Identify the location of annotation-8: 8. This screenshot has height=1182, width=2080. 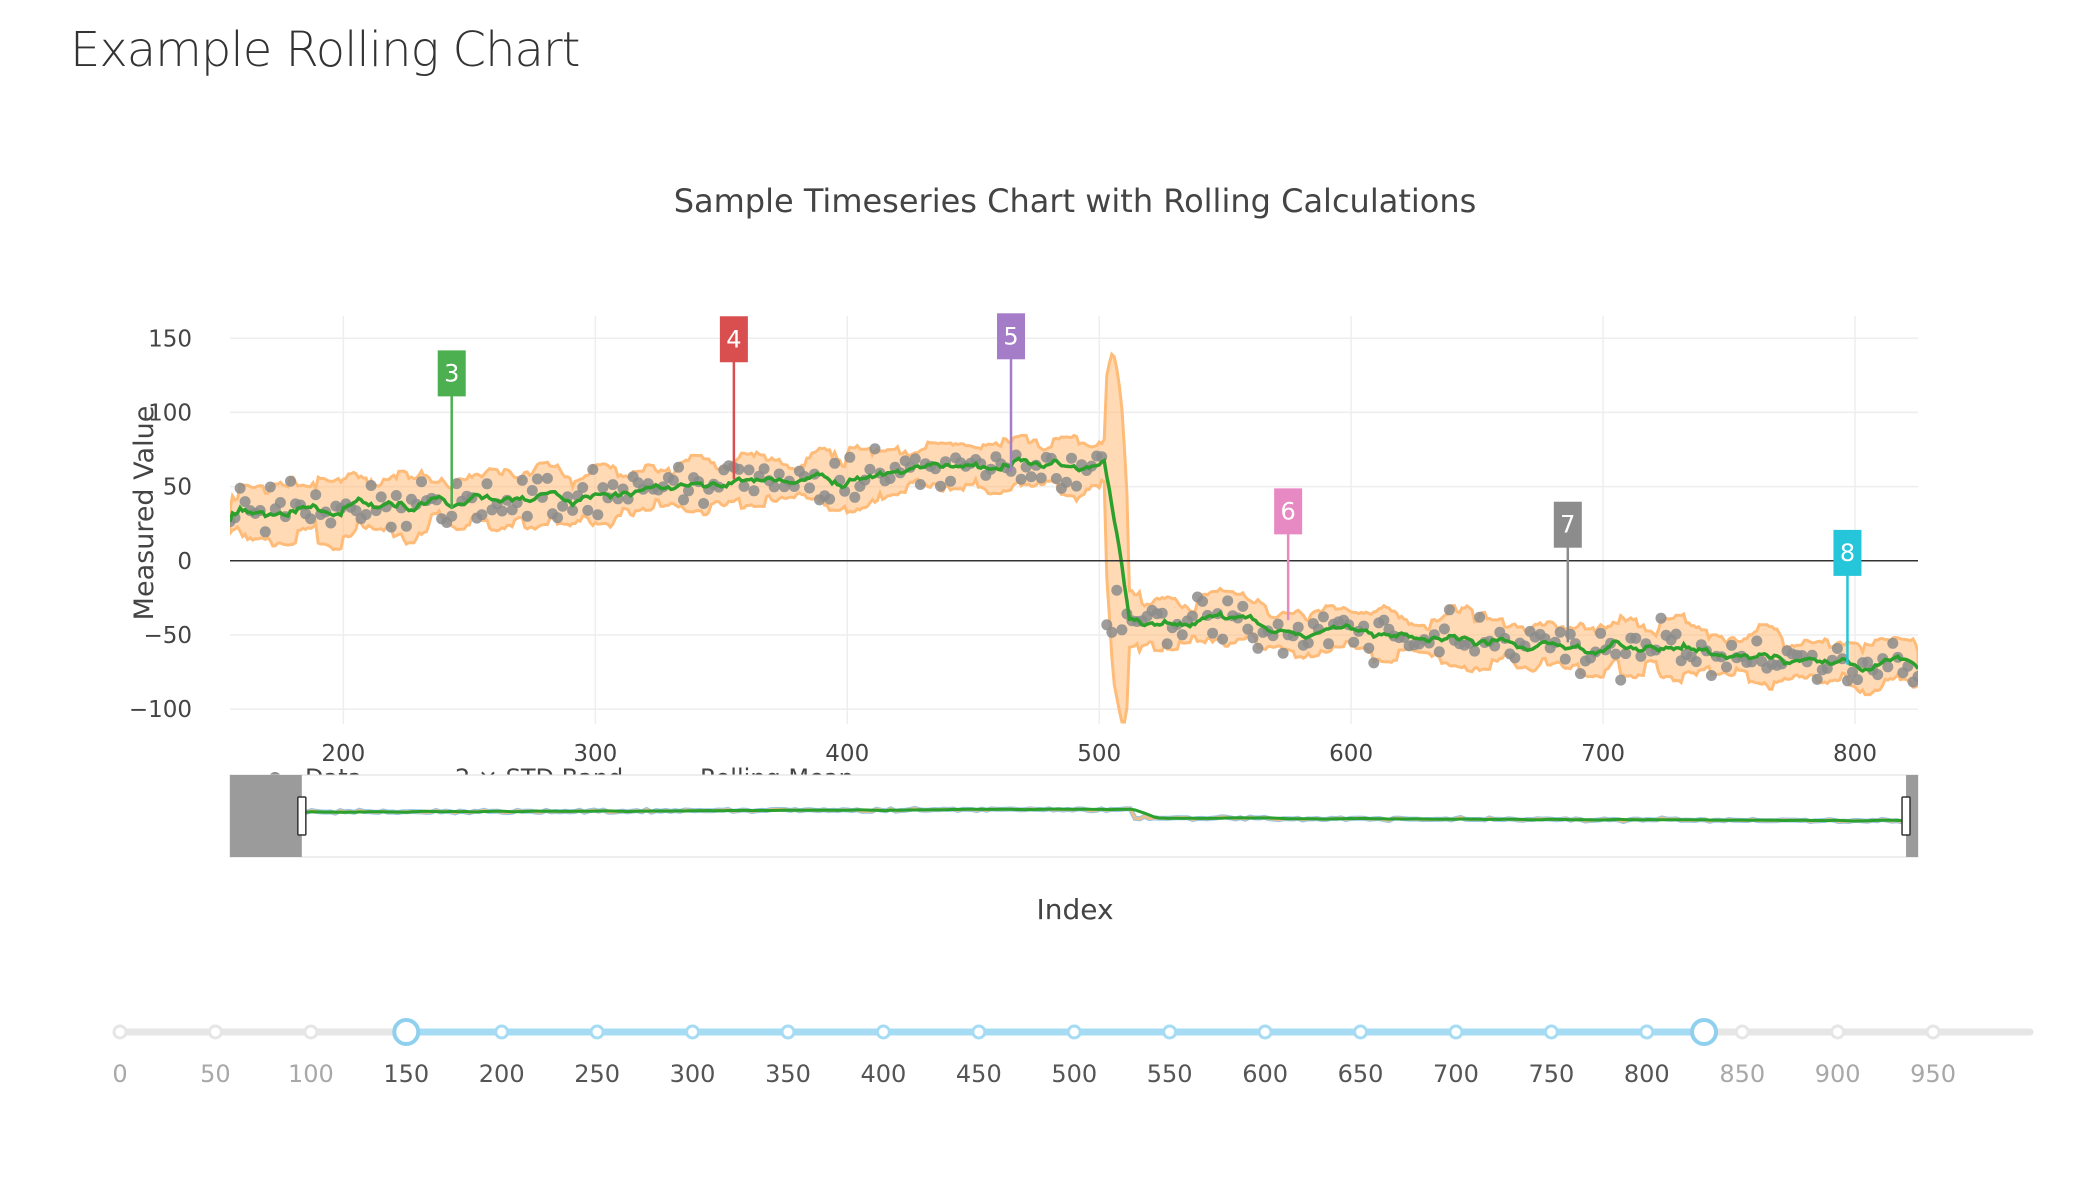
(1847, 597).